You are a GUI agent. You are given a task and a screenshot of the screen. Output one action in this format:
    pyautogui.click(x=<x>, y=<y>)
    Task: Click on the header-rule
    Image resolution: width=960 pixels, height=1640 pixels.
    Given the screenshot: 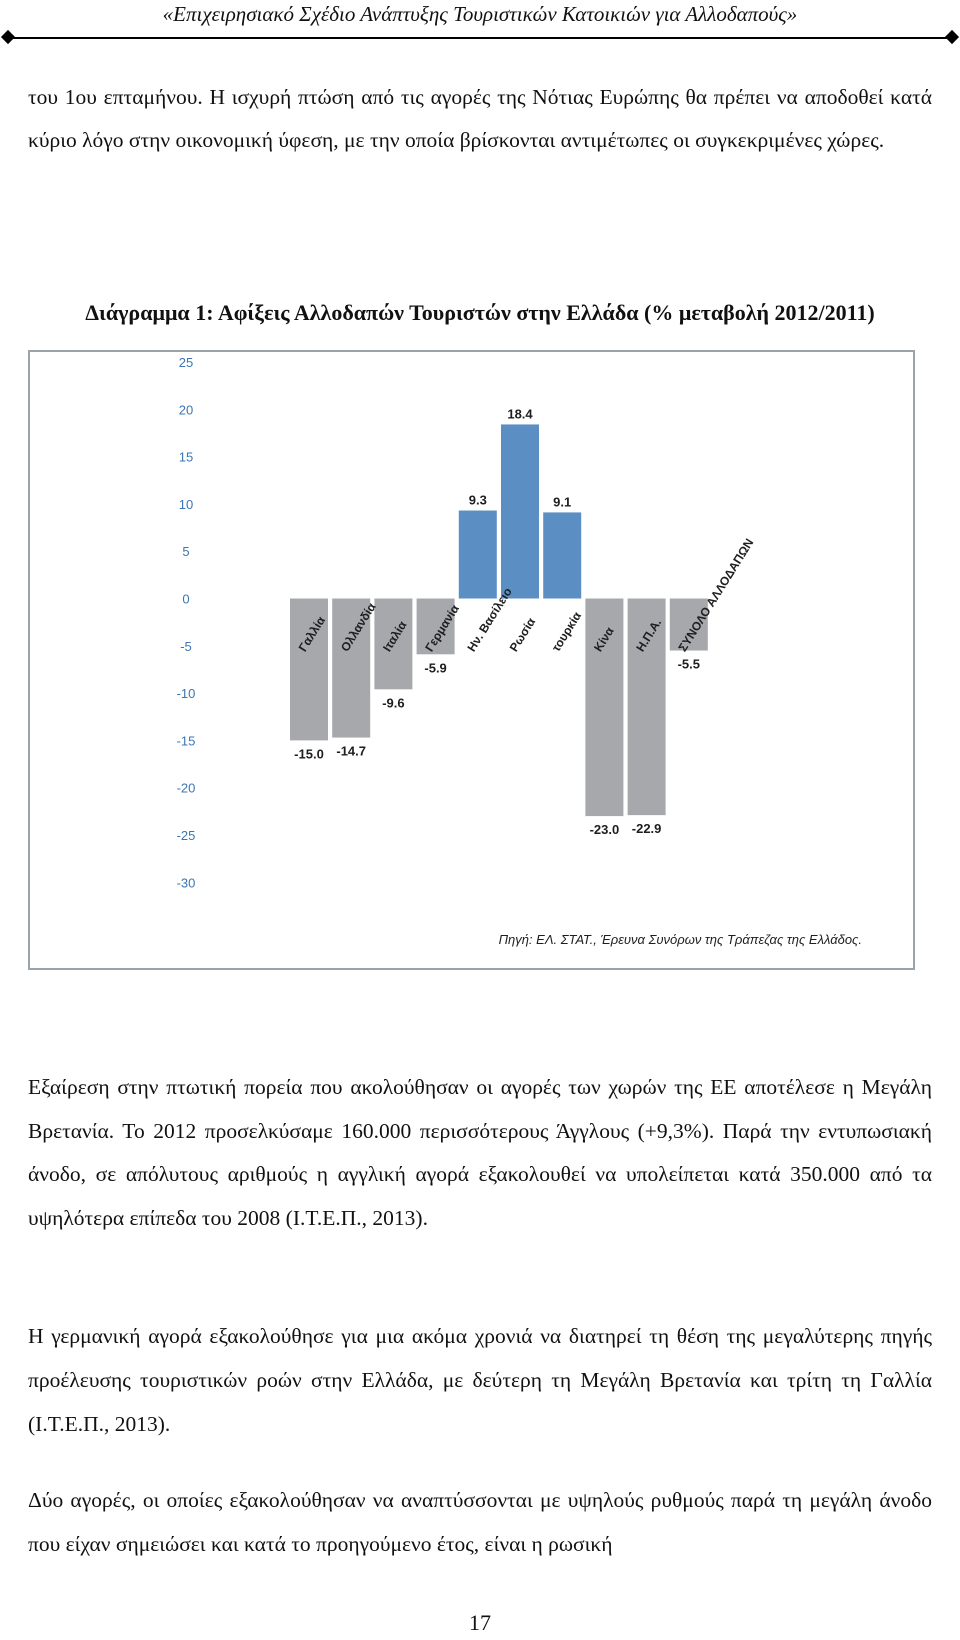 What is the action you would take?
    pyautogui.click(x=480, y=37)
    